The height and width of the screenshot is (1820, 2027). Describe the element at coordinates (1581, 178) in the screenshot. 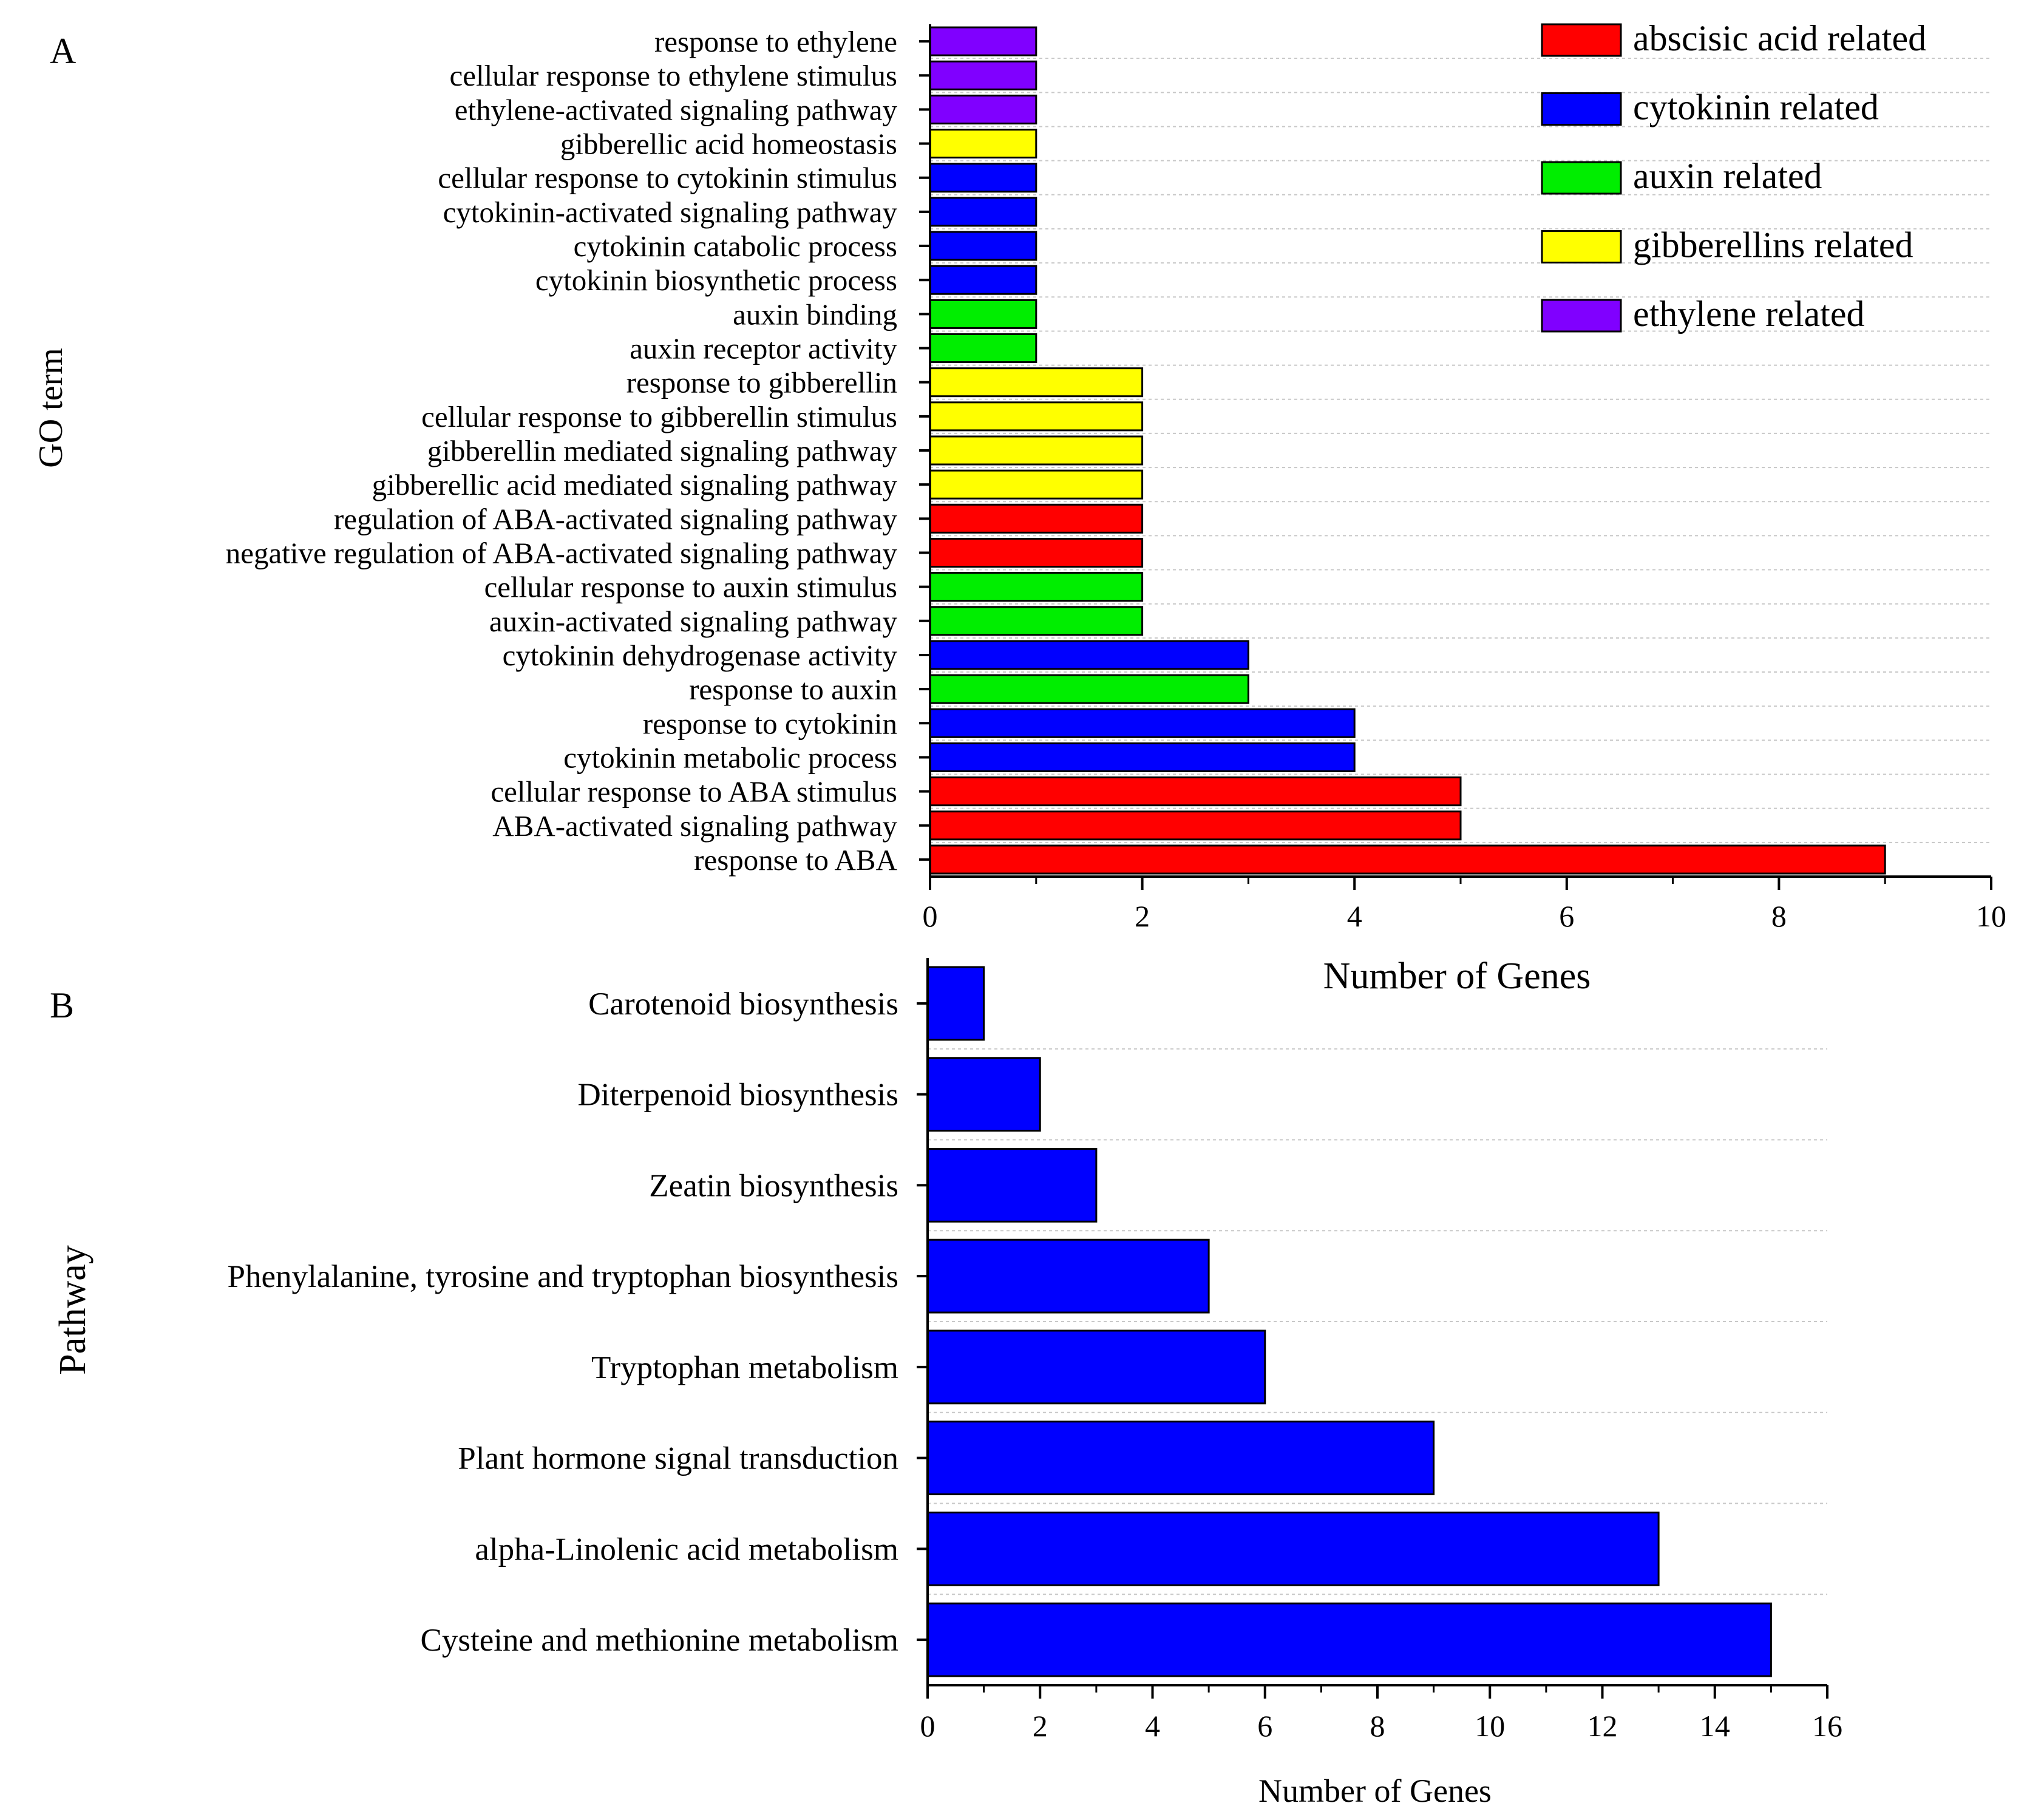

I see `legend-swatch-auxin-related` at that location.